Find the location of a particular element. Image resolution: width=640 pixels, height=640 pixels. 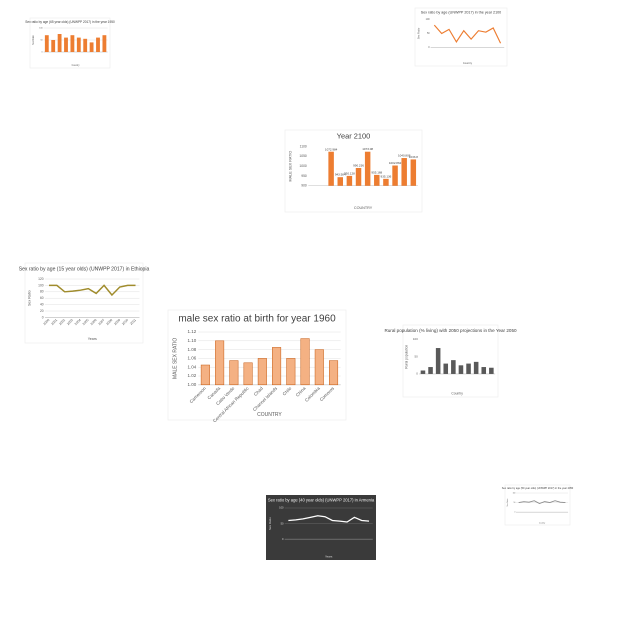

y-tick-label: 1.06 is located at coordinates (191, 358).